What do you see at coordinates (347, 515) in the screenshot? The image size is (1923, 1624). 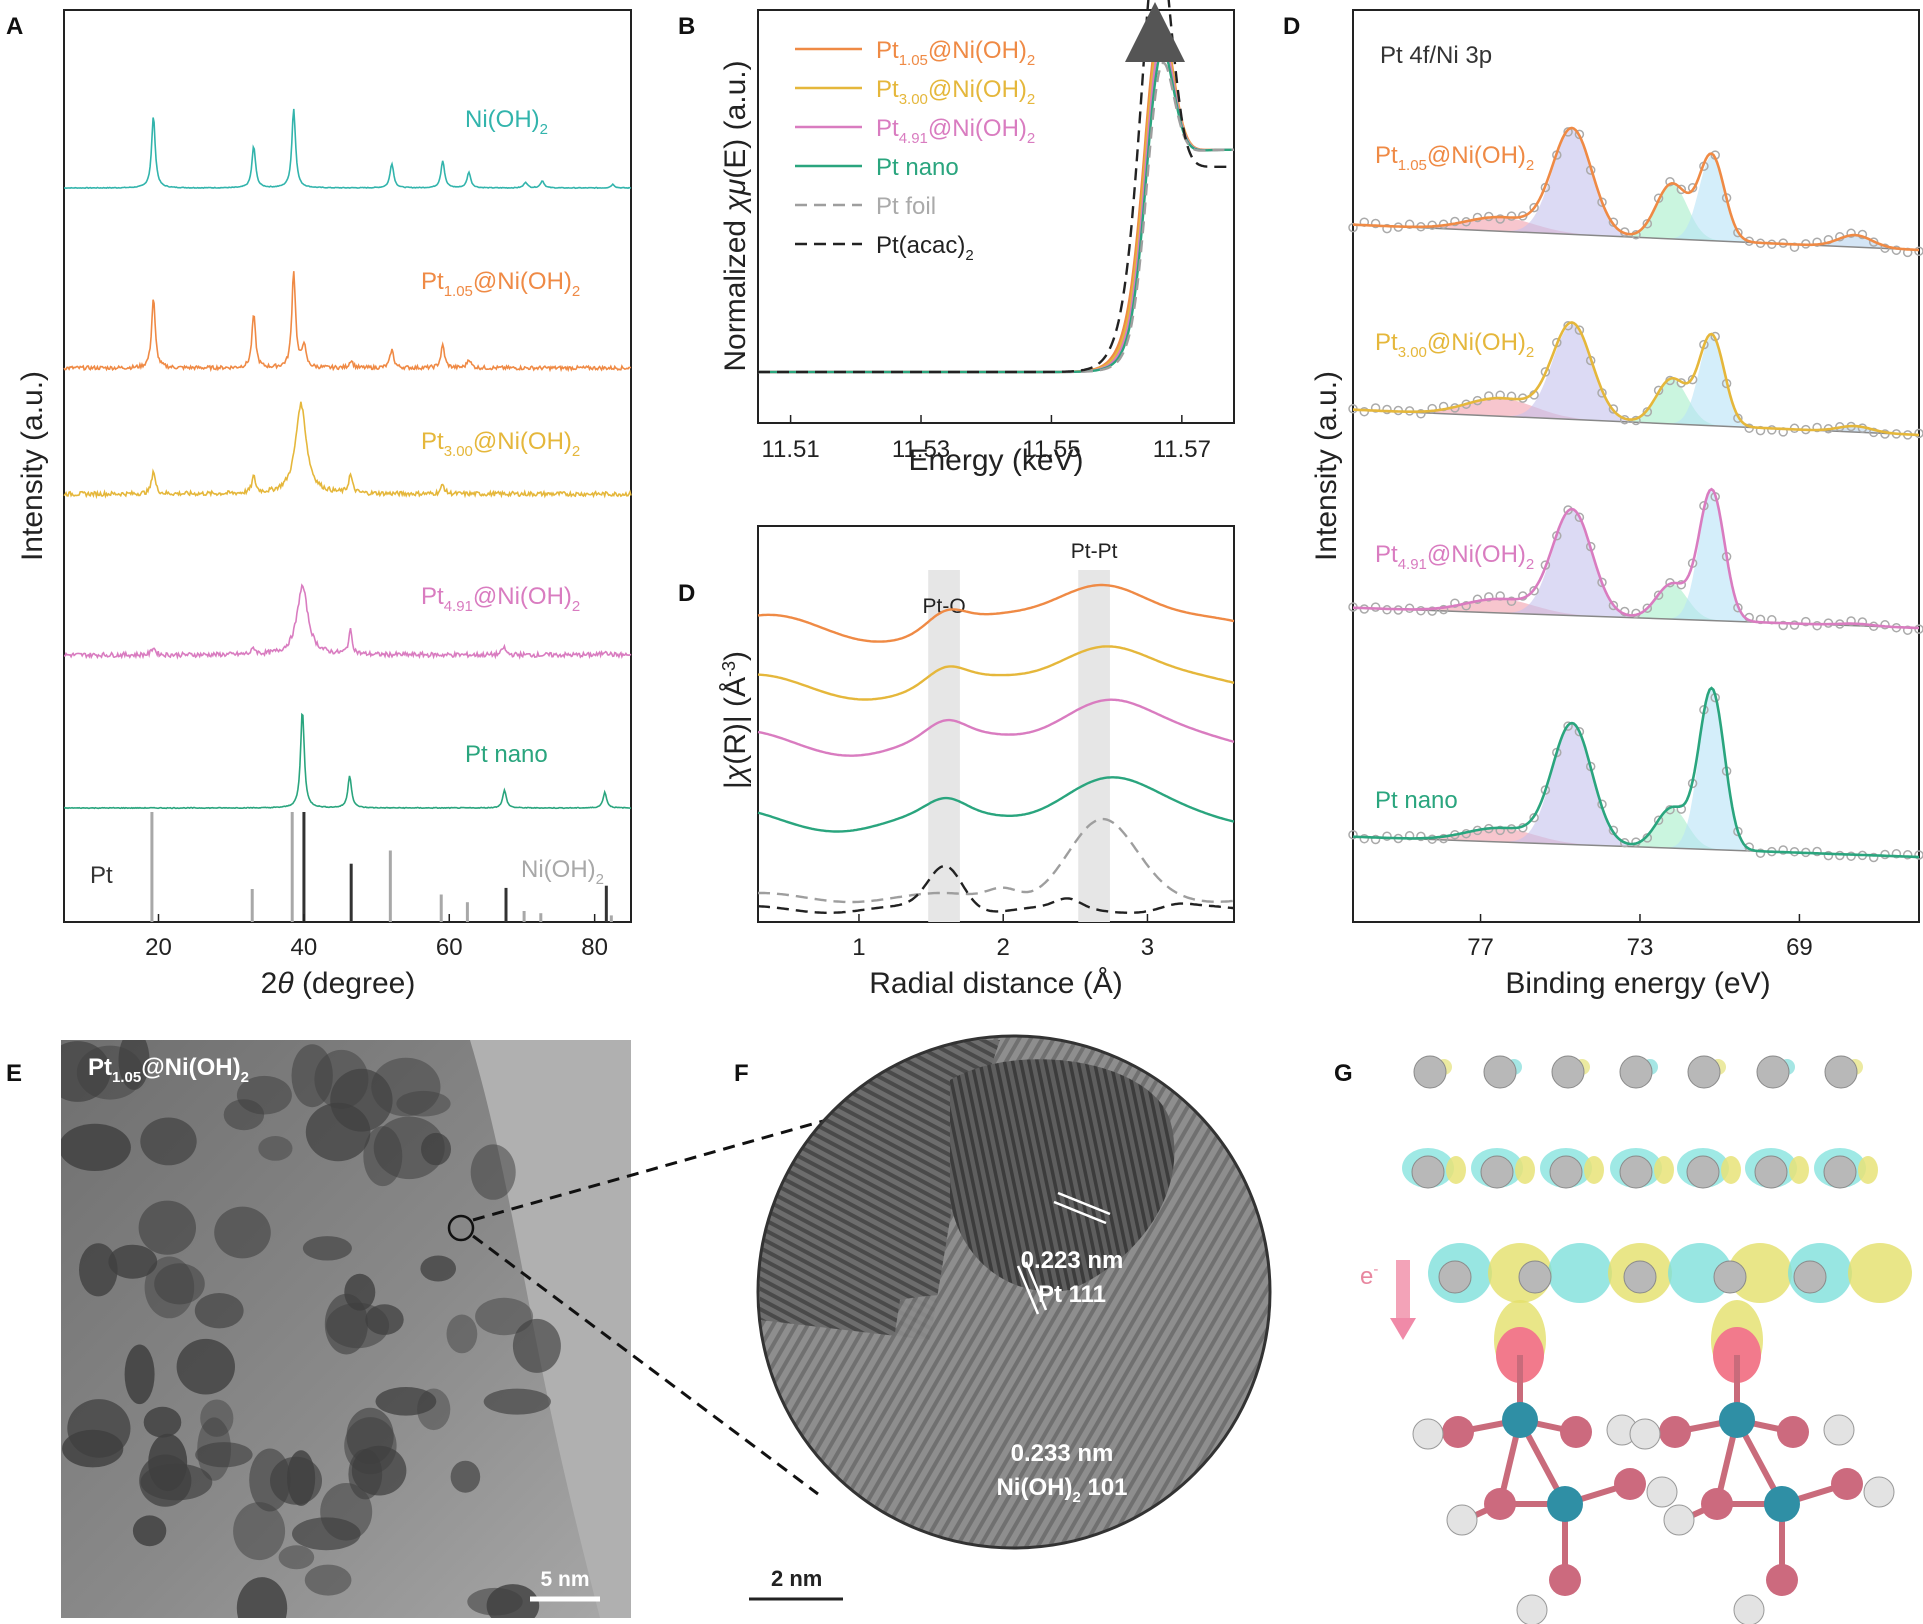 I see `xrd-series-group` at bounding box center [347, 515].